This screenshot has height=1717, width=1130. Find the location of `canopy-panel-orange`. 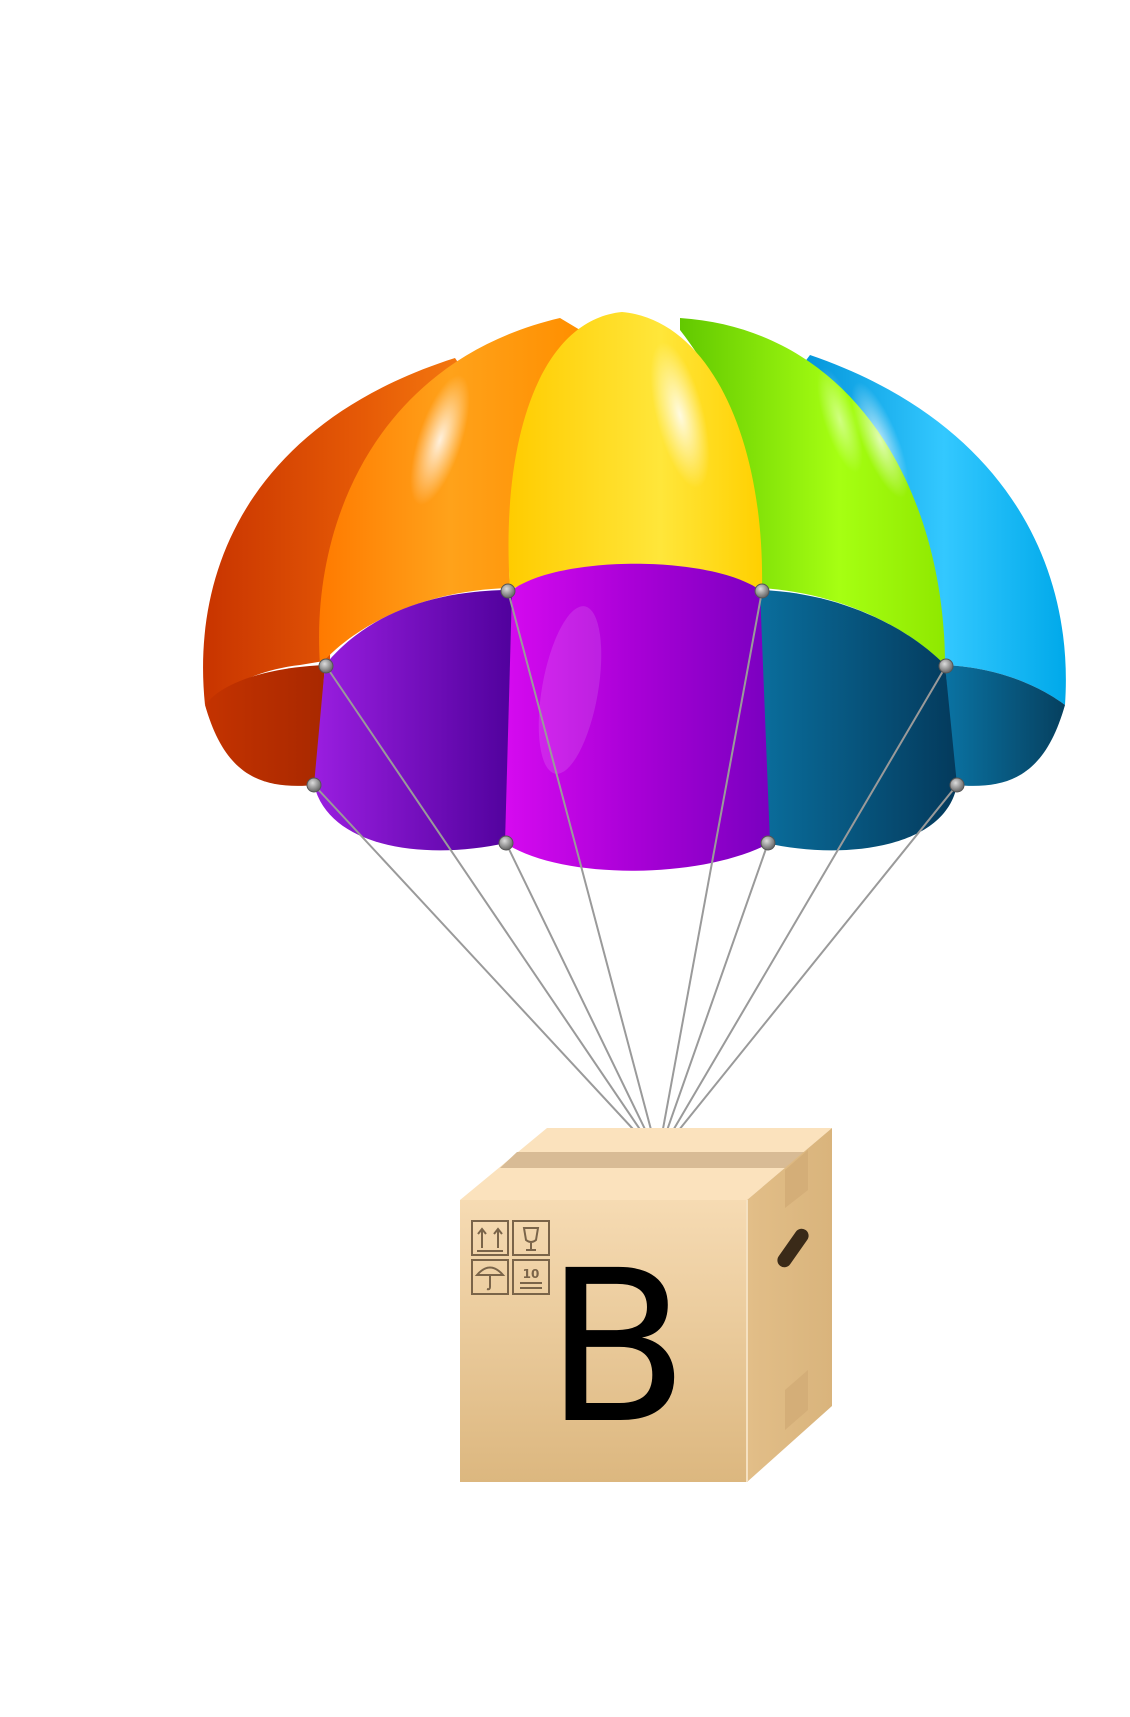

canopy-panel-orange is located at coordinates (449, 491).